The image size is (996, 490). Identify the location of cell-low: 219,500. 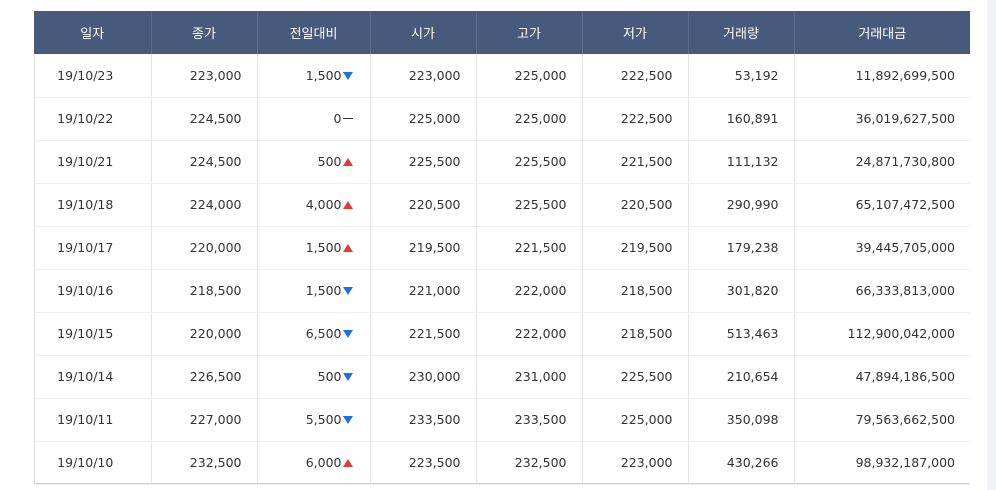
(635, 248).